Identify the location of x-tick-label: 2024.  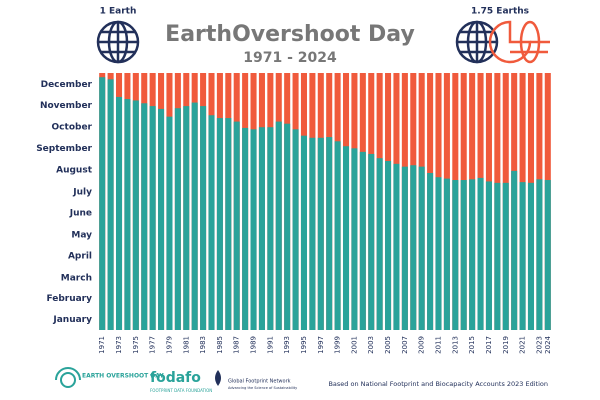
(548, 344).